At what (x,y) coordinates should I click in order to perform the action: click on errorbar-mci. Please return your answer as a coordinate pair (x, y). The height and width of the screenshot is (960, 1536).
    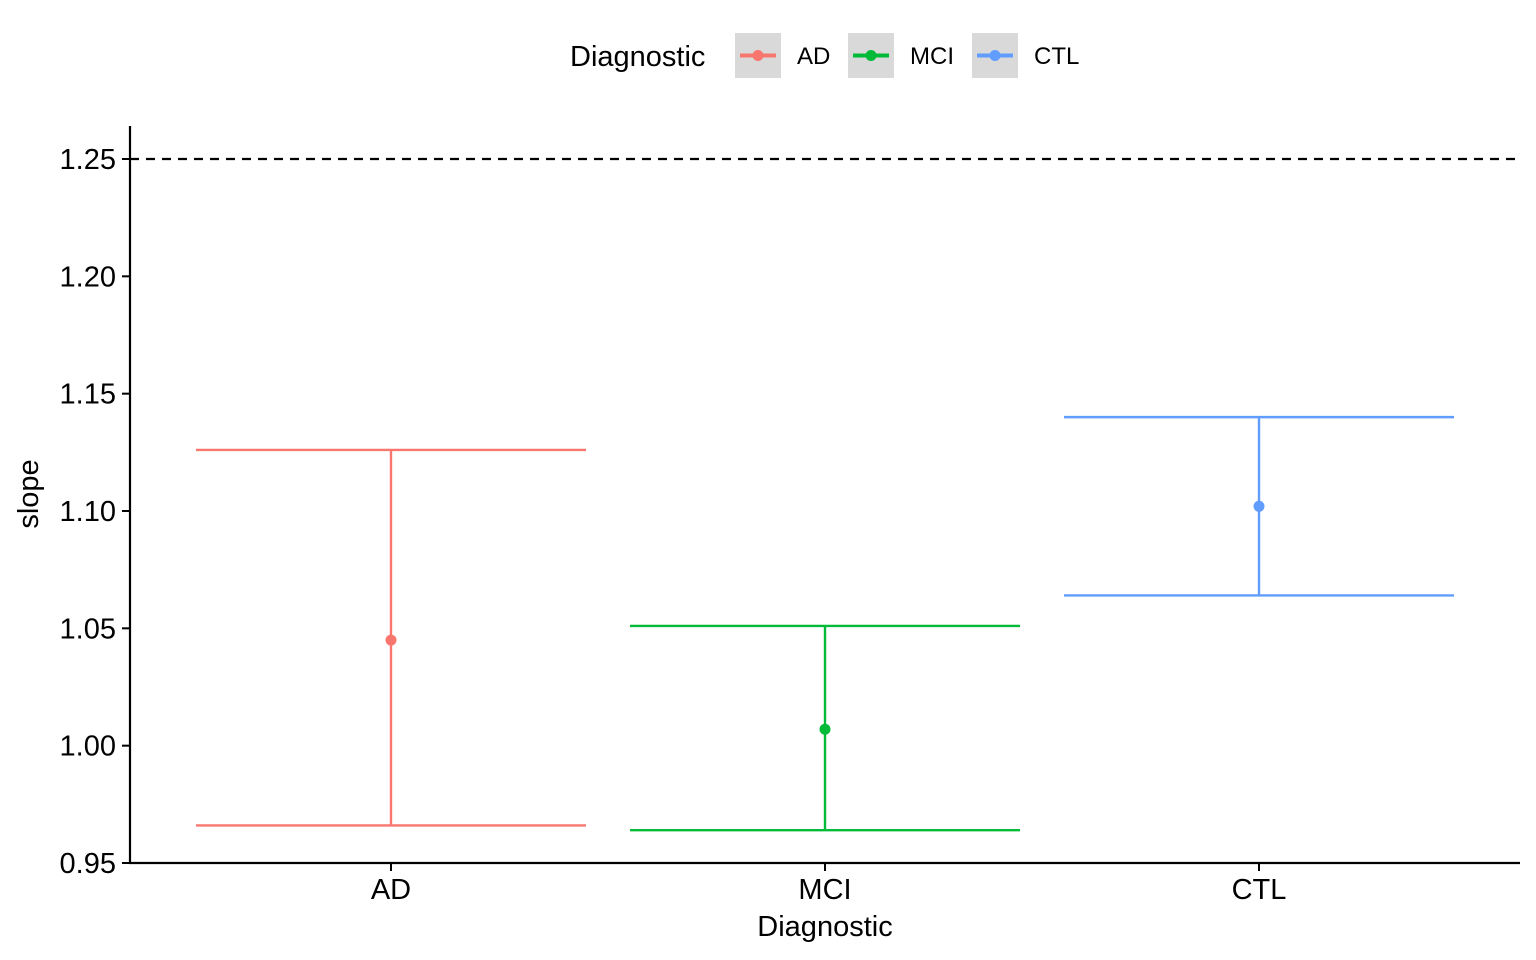
    Looking at the image, I should click on (825, 728).